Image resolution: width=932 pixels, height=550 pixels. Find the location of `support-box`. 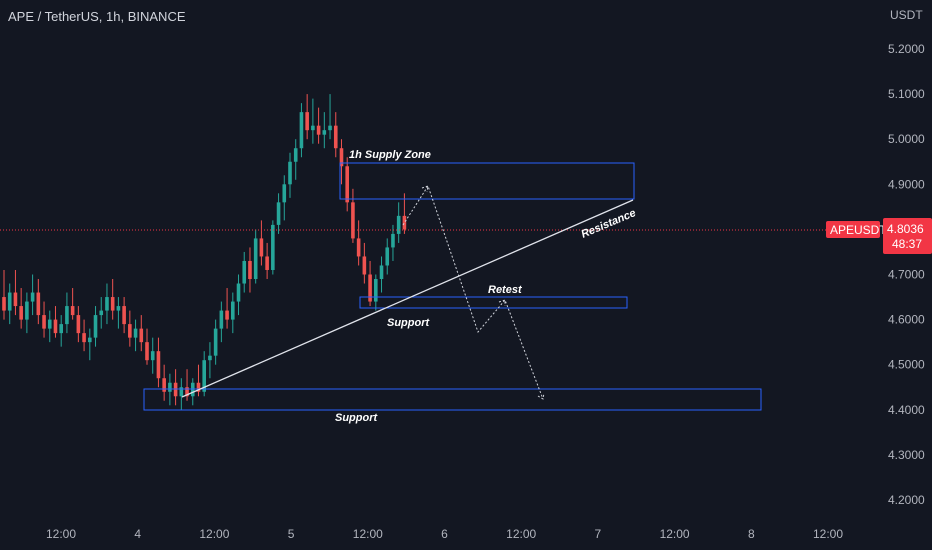

support-box is located at coordinates (452, 399).